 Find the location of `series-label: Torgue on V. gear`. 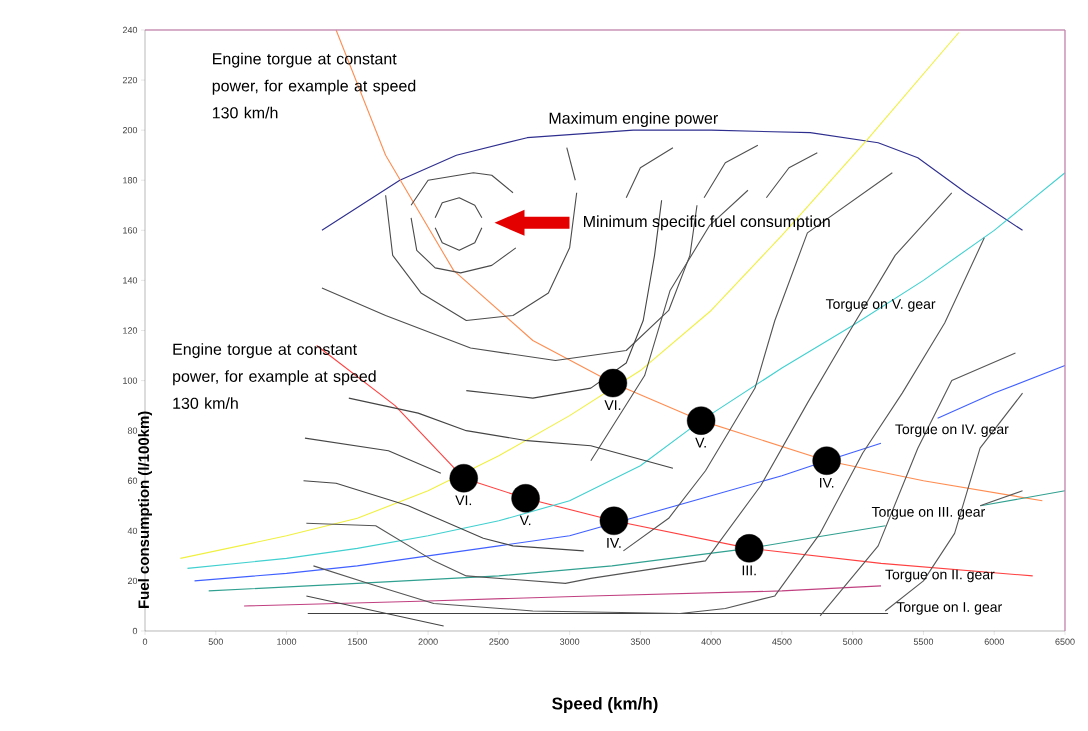

series-label: Torgue on V. gear is located at coordinates (880, 305).